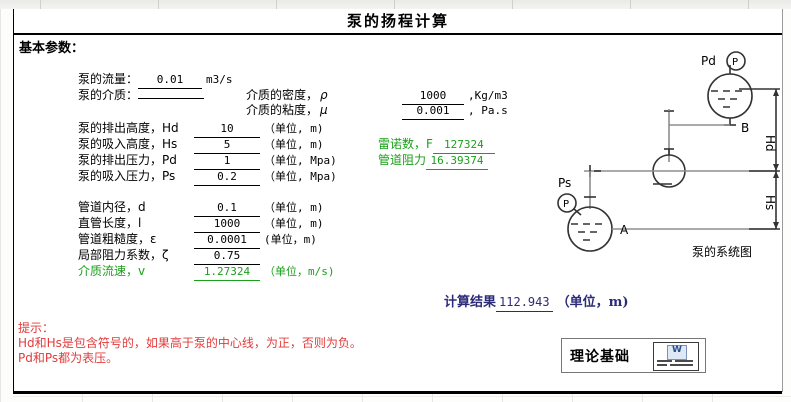  I want to click on diagram-label-gauge-pd: P, so click(735, 62).